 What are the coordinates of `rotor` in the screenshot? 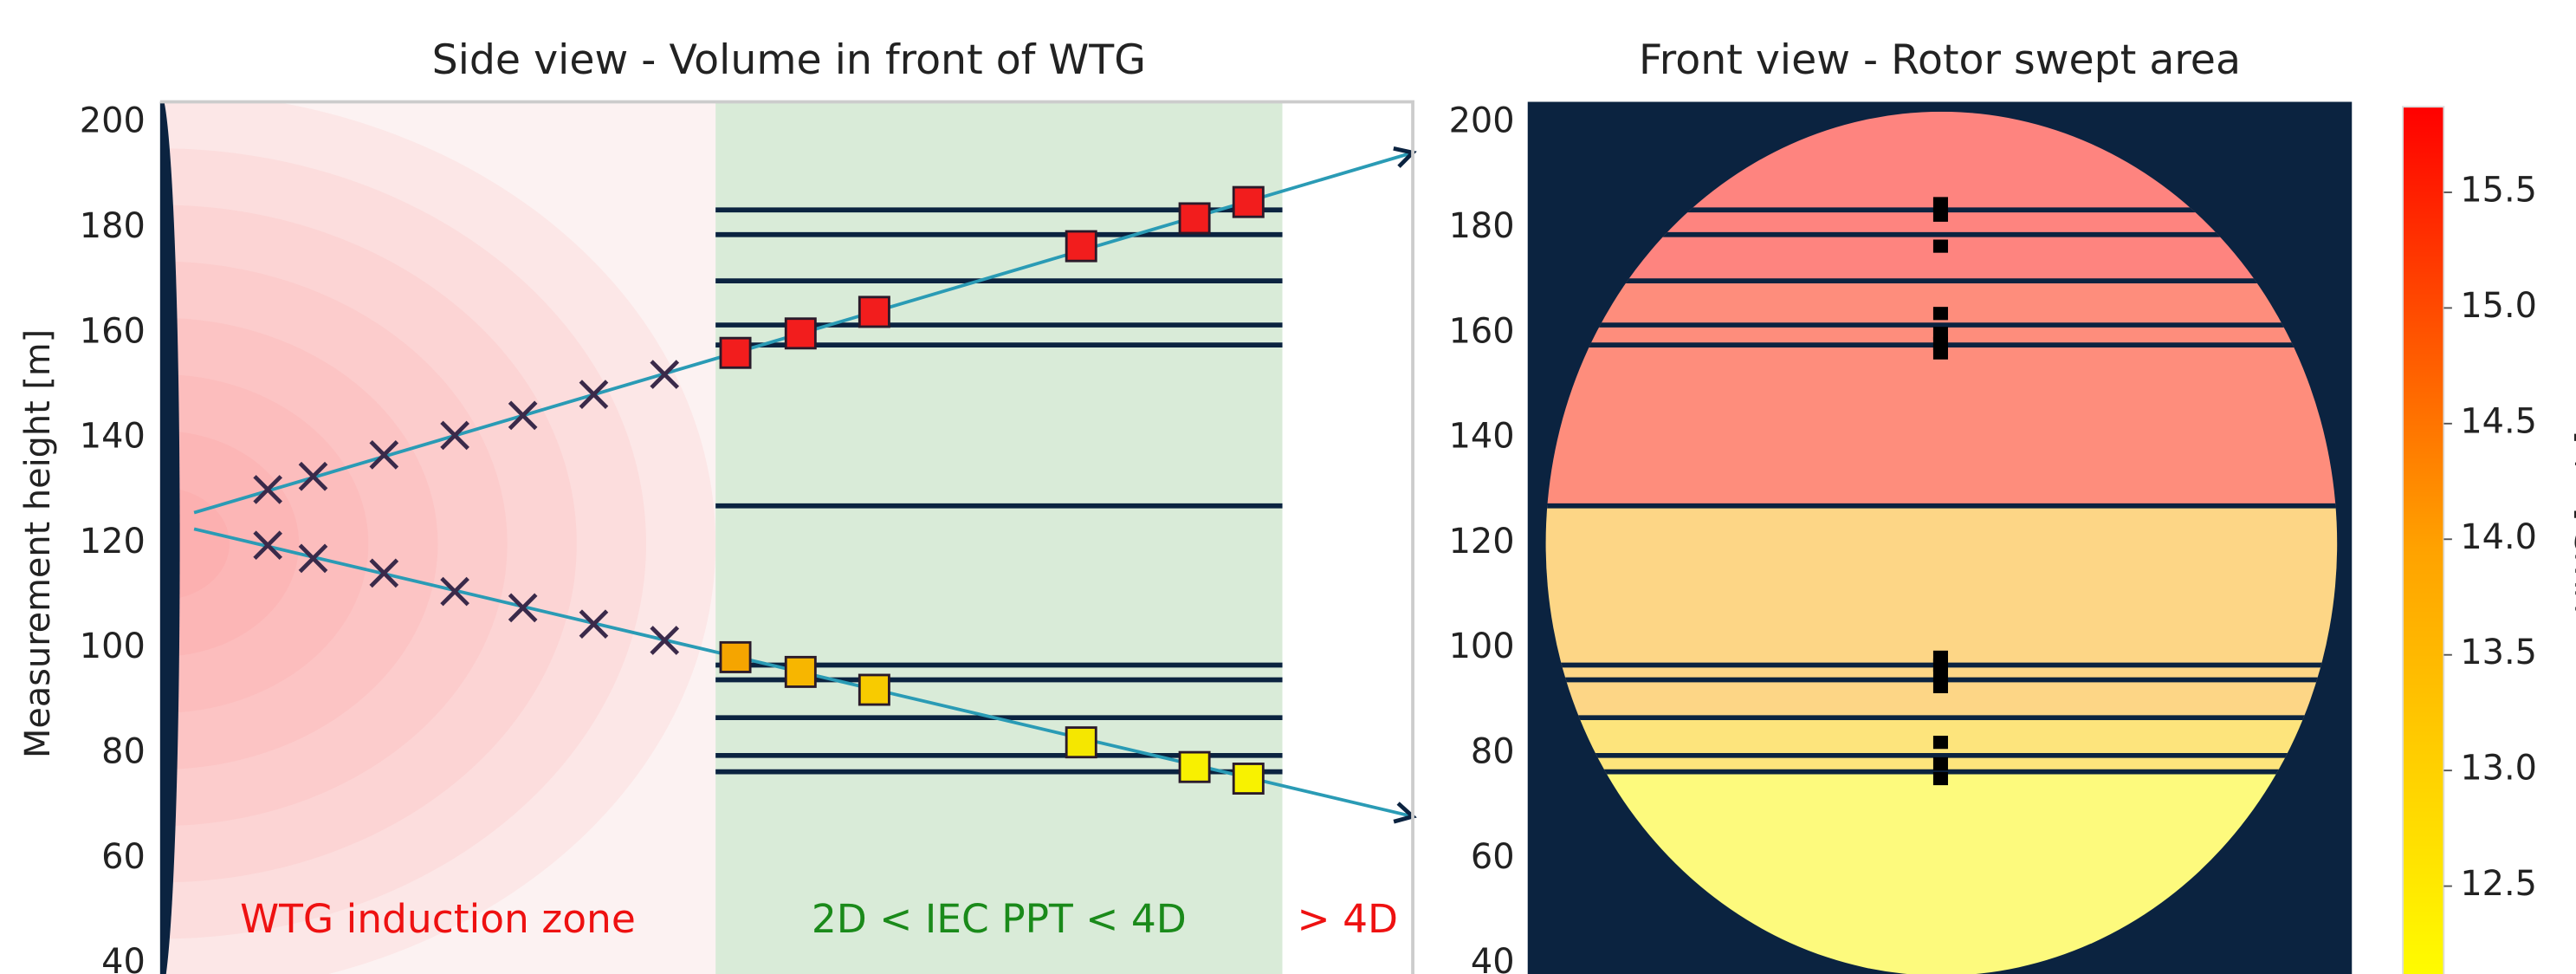 It's located at (169, 537).